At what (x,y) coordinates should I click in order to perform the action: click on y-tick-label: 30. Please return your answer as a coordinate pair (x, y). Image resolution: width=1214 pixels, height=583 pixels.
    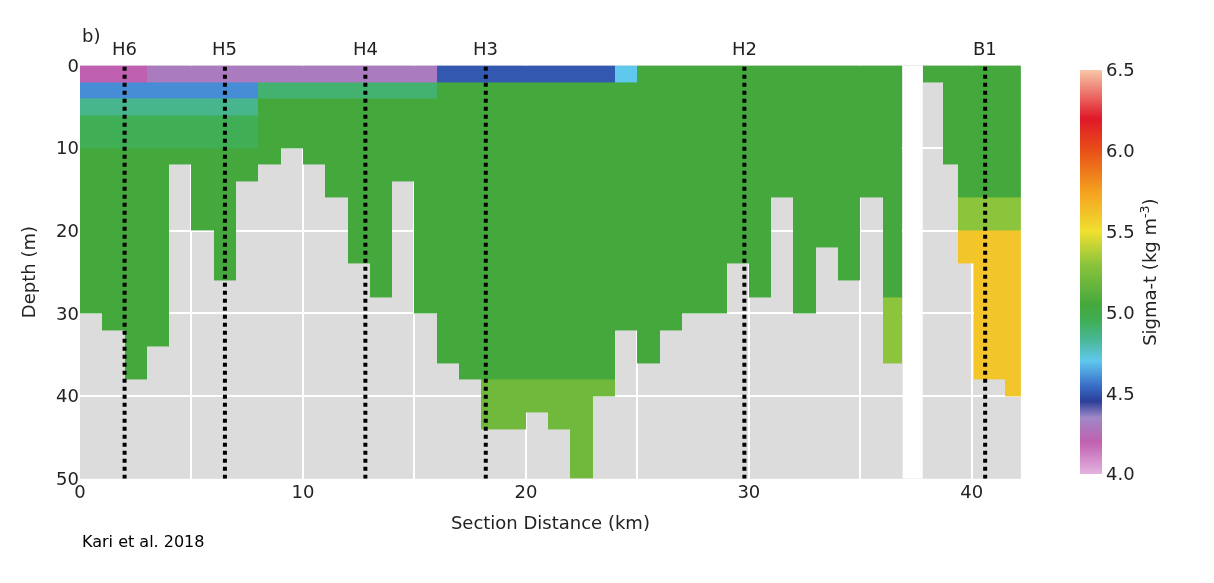
    Looking at the image, I should click on (67, 313).